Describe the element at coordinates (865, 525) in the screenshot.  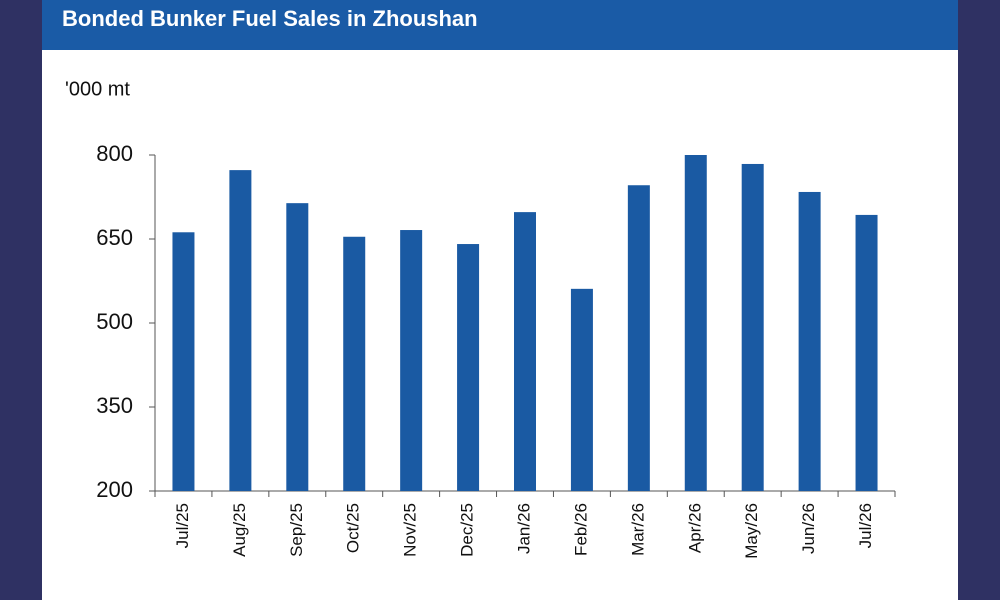
I see `x-tick-label: Jul/26` at that location.